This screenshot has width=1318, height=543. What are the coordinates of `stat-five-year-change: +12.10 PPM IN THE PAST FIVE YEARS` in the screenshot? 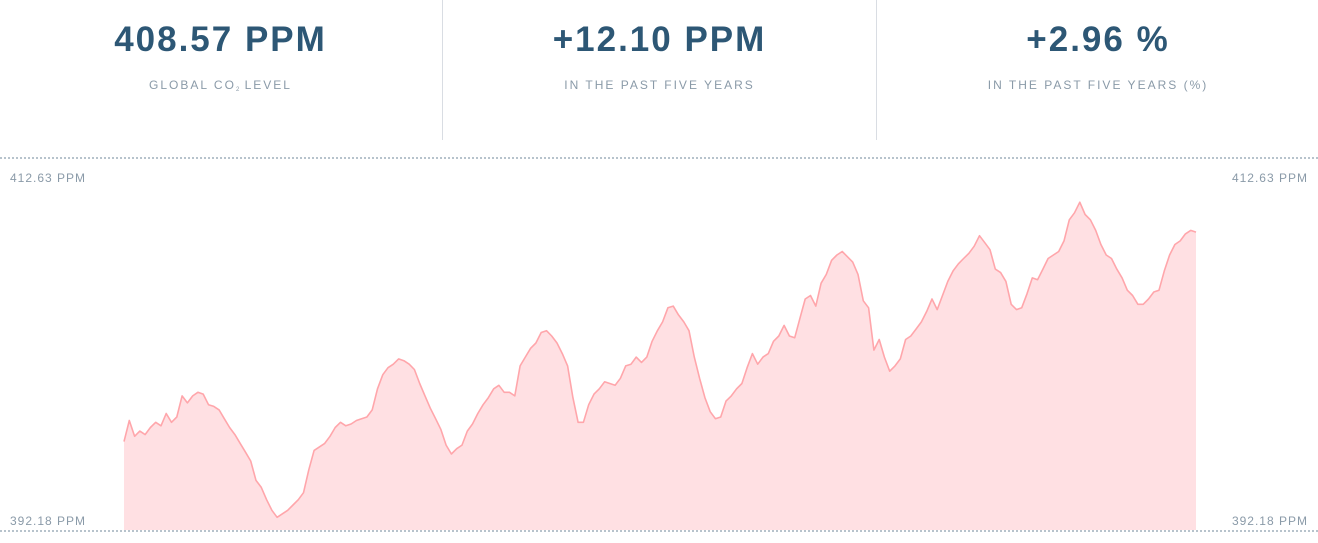 It's located at (659, 70).